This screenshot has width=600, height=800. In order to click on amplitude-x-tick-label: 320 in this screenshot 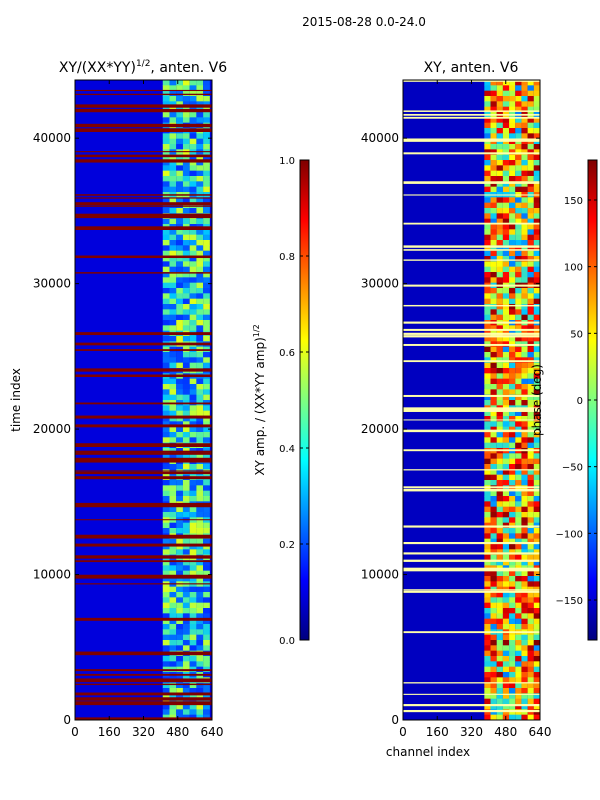, I will do `click(143, 732)`.